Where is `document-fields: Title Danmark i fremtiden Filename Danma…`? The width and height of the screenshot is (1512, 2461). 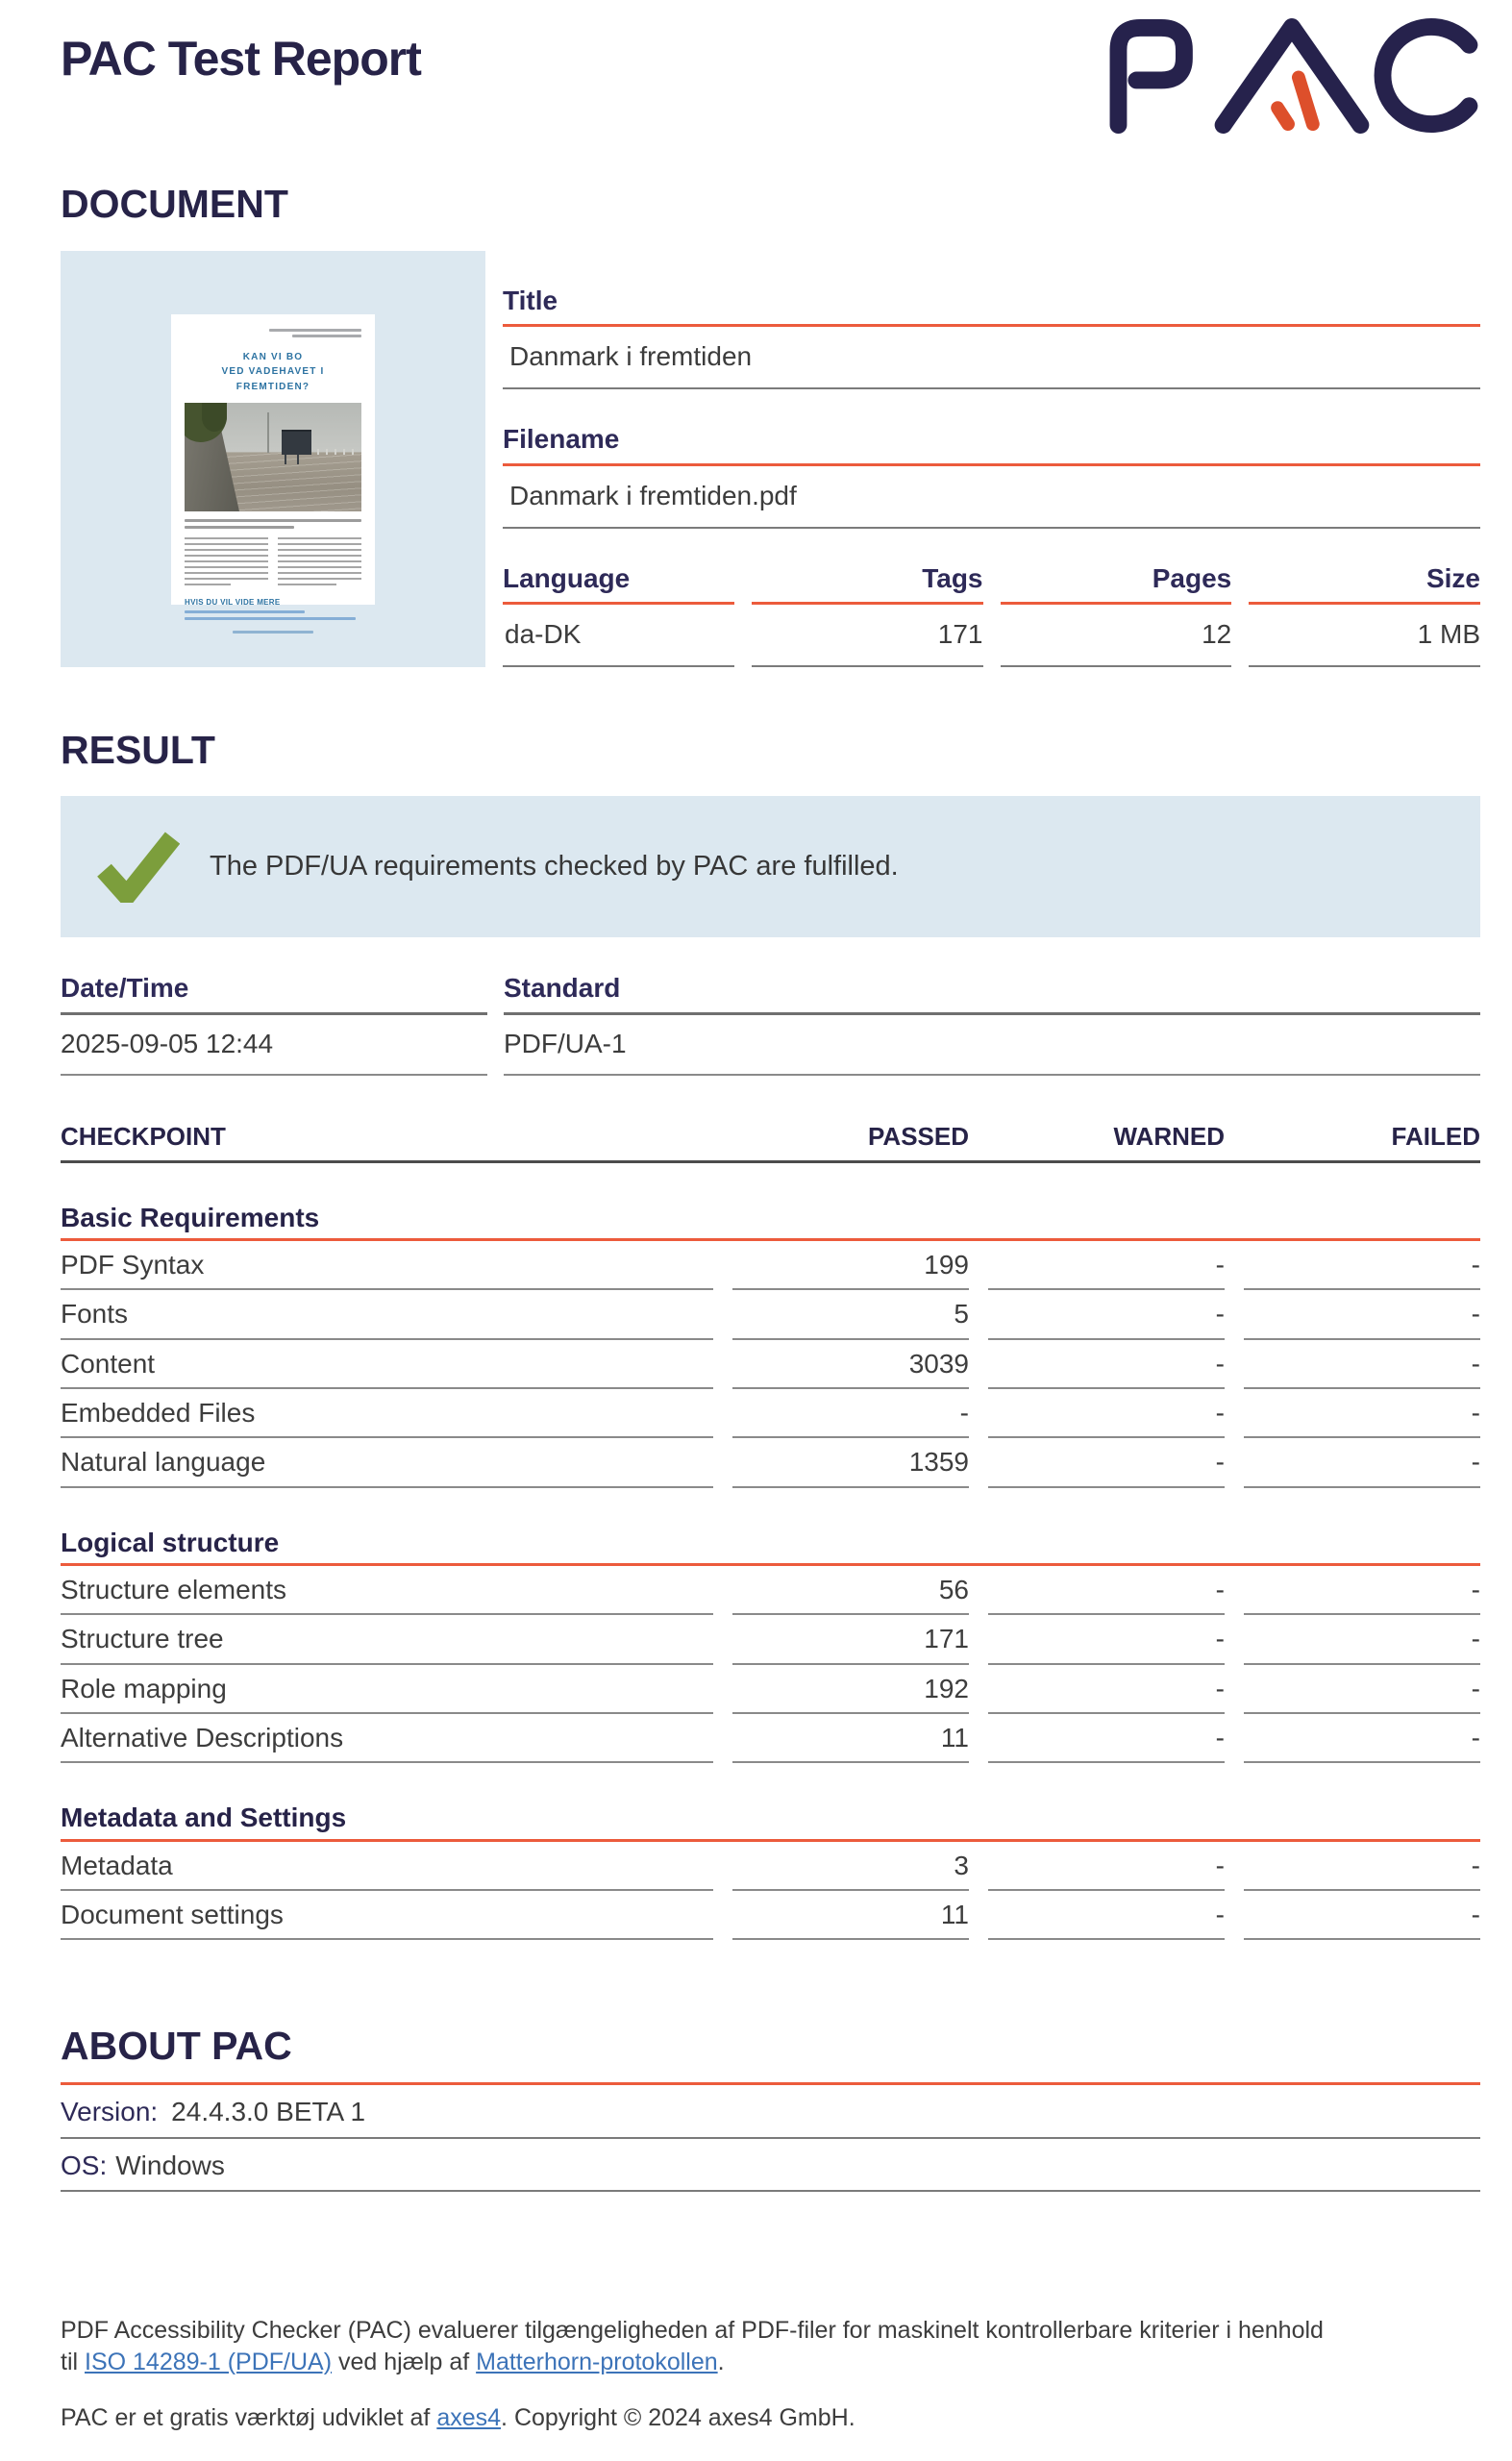 document-fields: Title Danmark i fremtiden Filename Danma… is located at coordinates (991, 459).